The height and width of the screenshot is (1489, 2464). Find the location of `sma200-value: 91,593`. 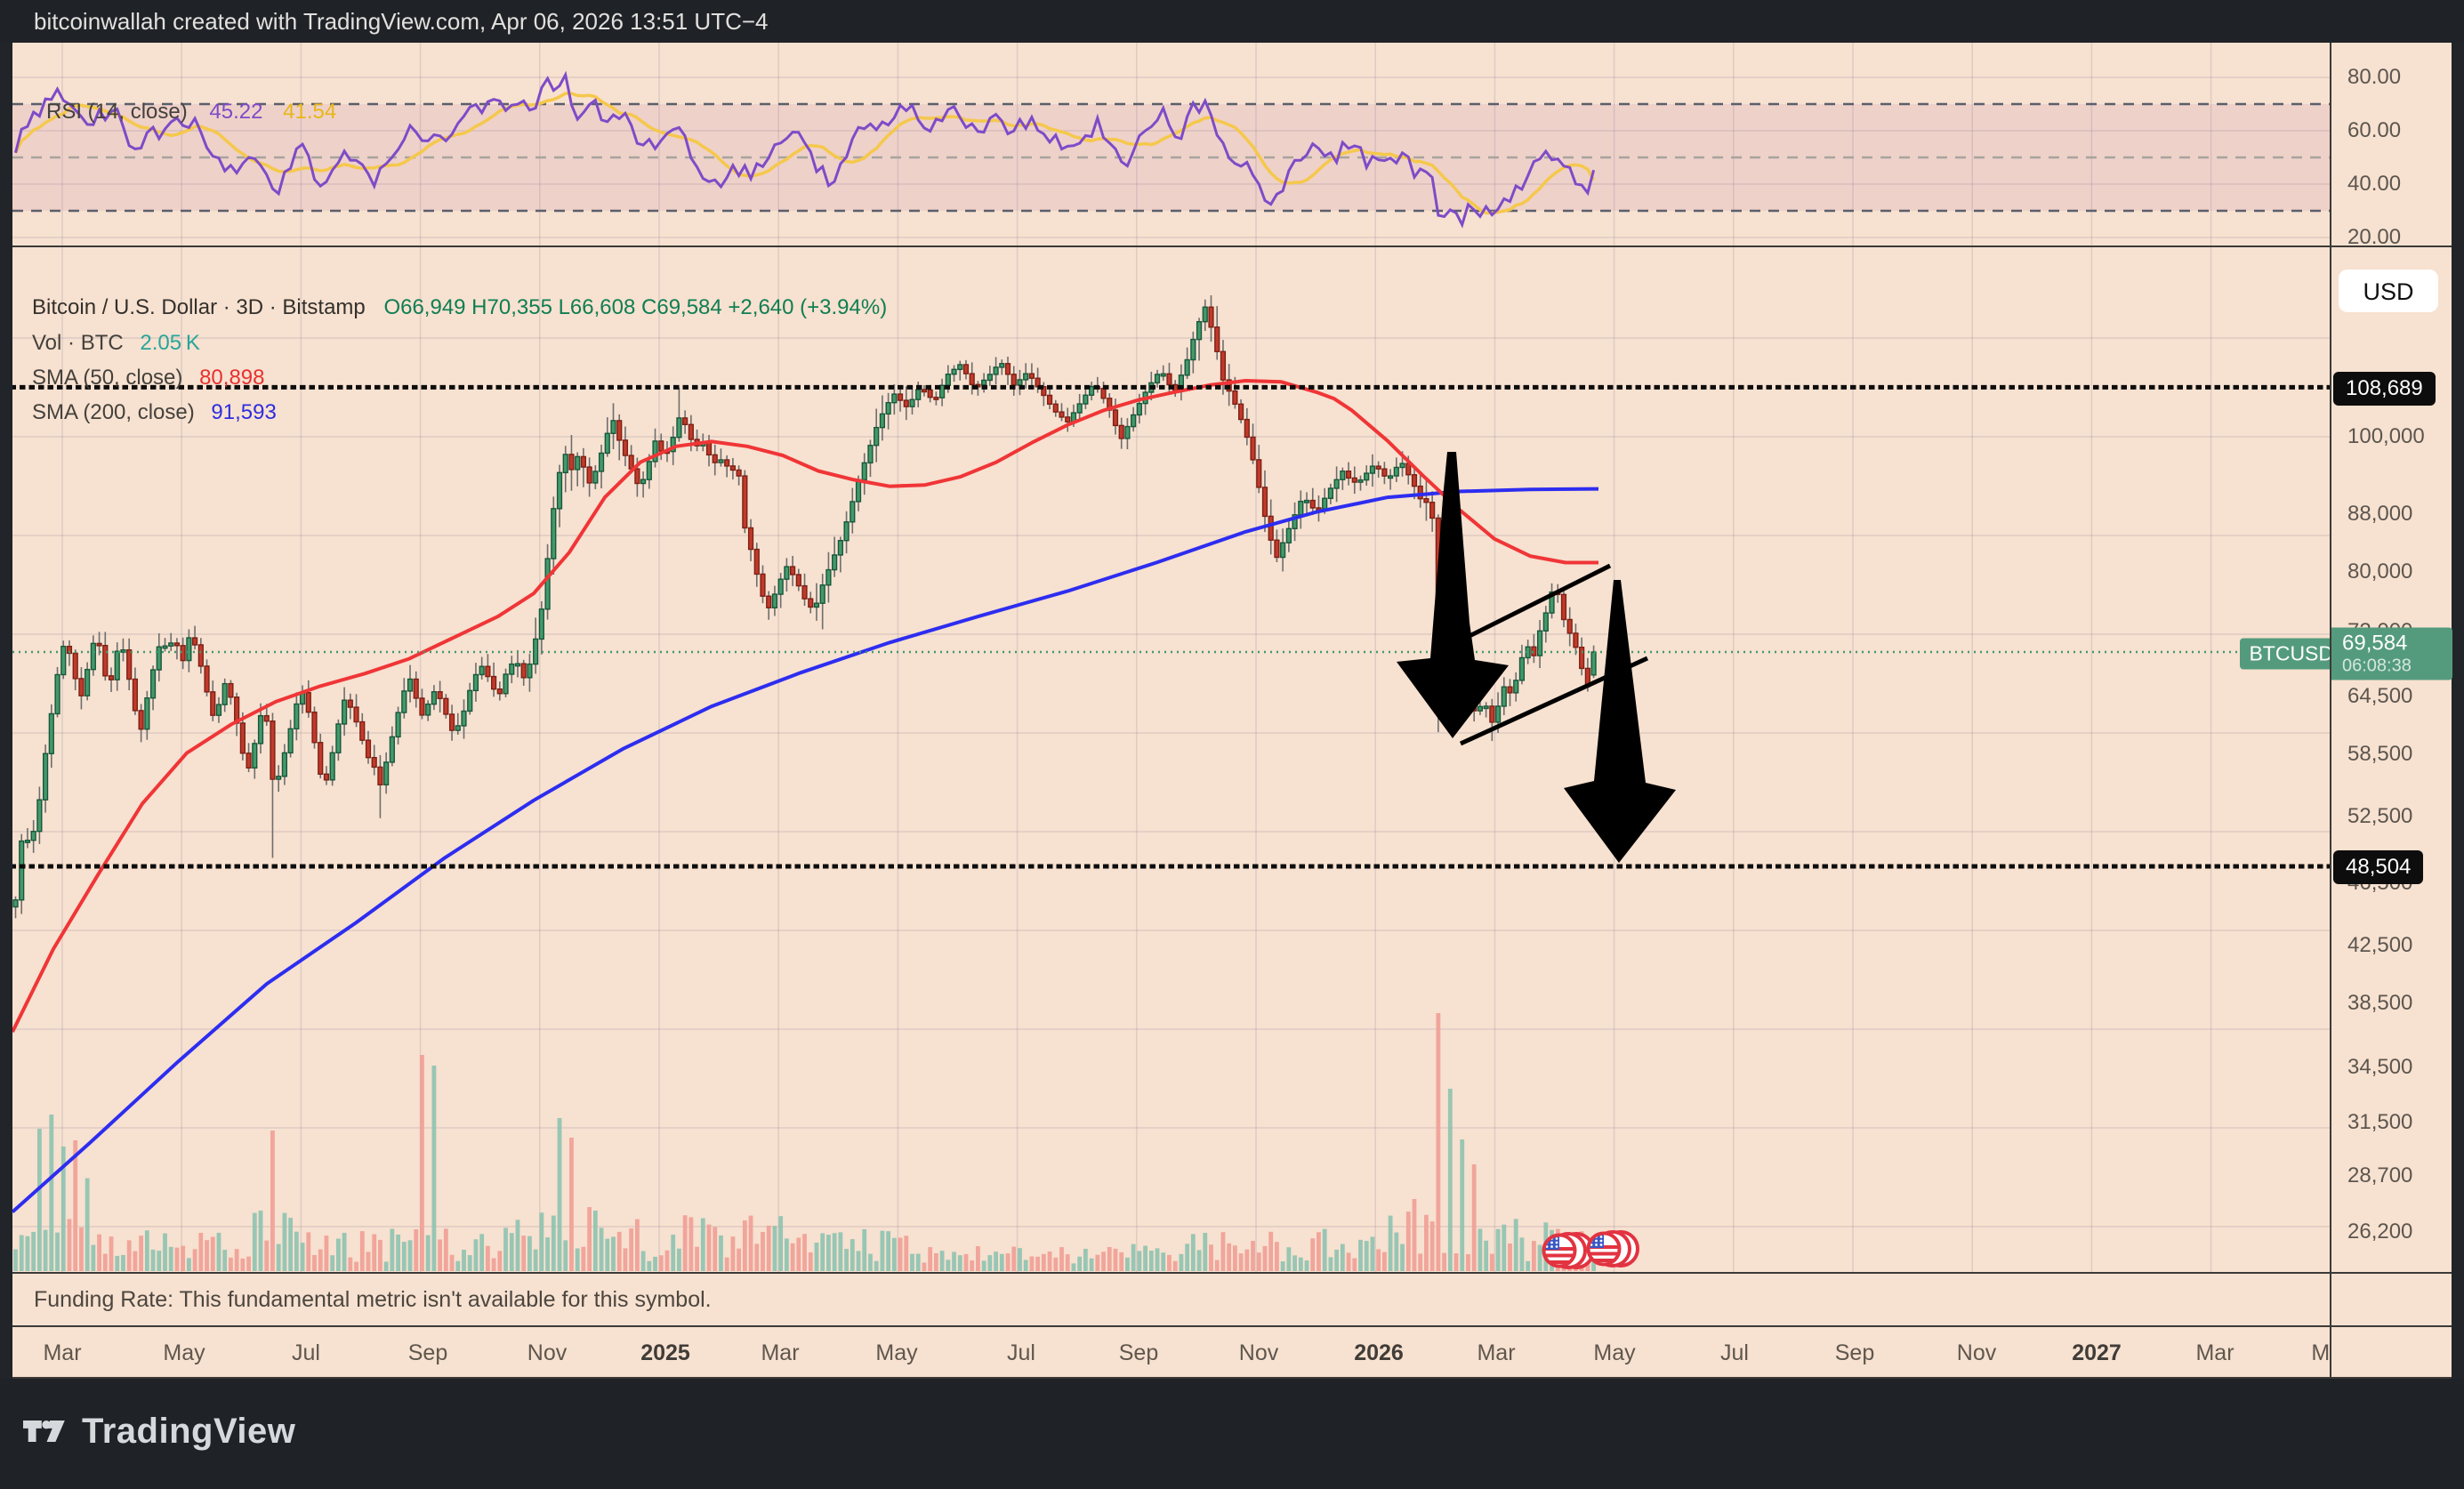

sma200-value: 91,593 is located at coordinates (244, 412).